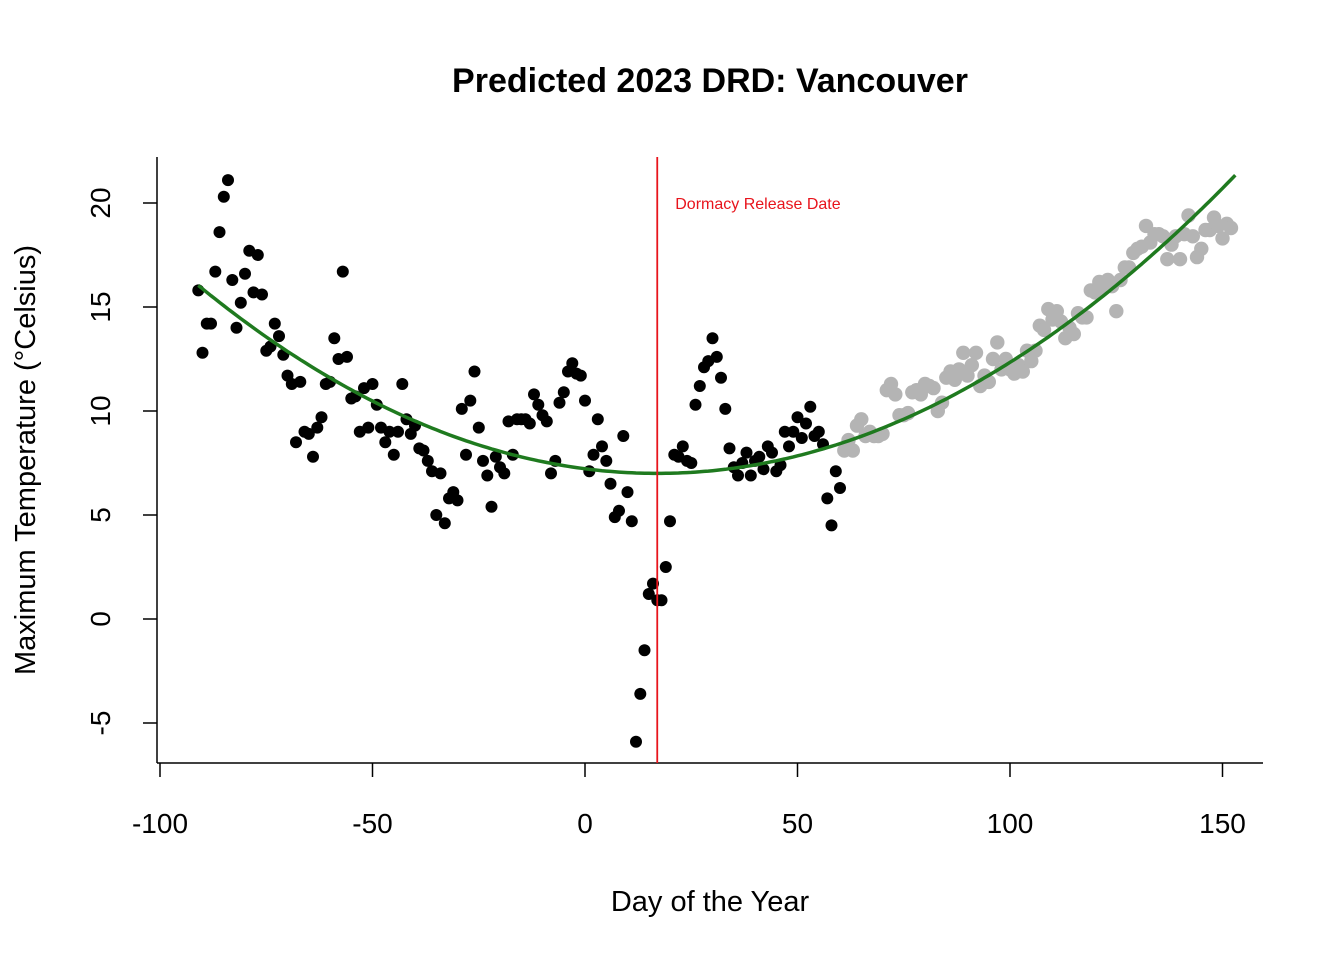  Describe the element at coordinates (797, 823) in the screenshot. I see `x-tick-label: 50` at that location.